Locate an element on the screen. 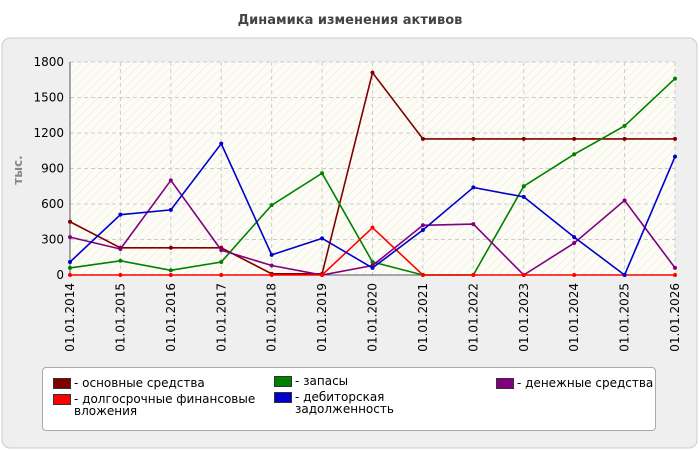  y-tick-label: 1200 is located at coordinates (48, 133).